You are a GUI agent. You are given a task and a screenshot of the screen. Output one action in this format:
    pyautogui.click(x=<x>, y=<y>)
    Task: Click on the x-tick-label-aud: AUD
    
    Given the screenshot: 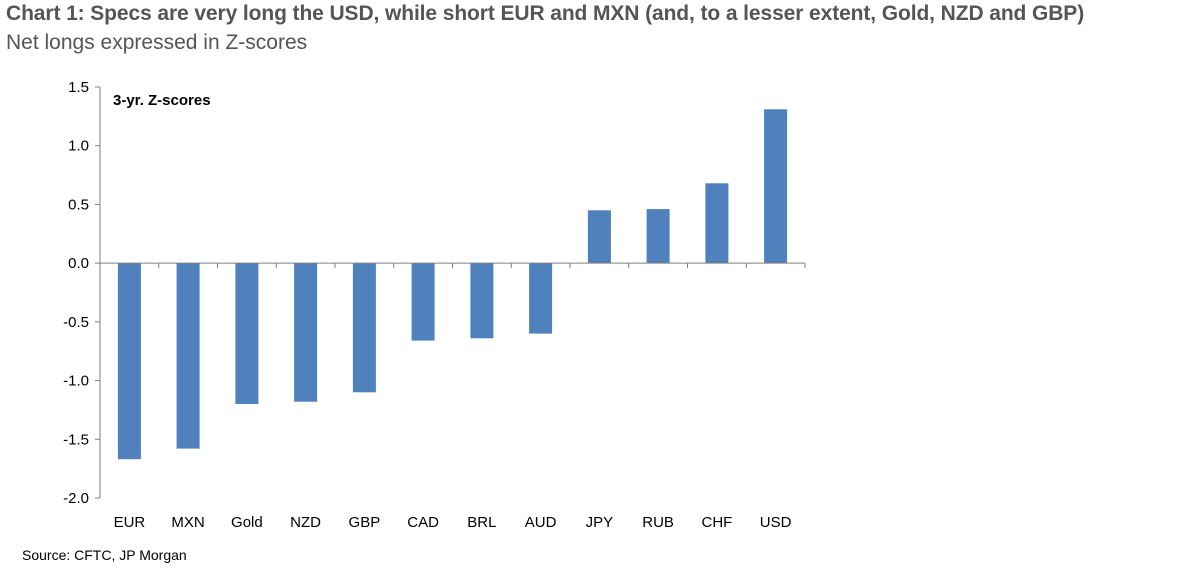 What is the action you would take?
    pyautogui.click(x=541, y=522)
    